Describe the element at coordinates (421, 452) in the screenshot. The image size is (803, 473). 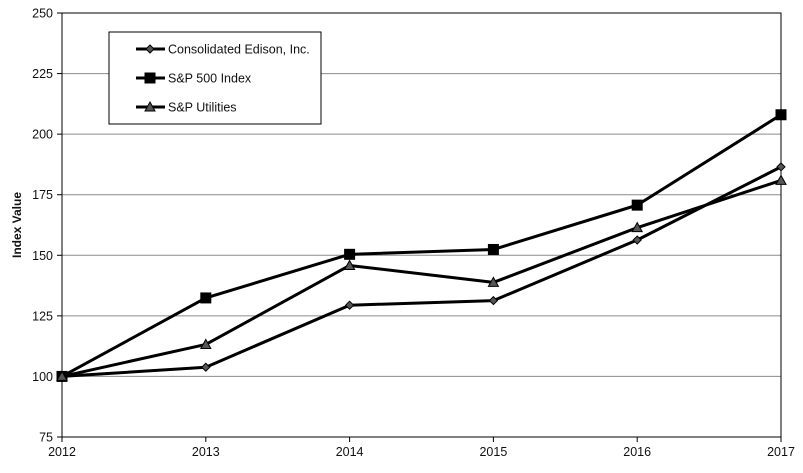
I see `x-tick-labels: 2012 2013 2014 2015 2016 2017` at that location.